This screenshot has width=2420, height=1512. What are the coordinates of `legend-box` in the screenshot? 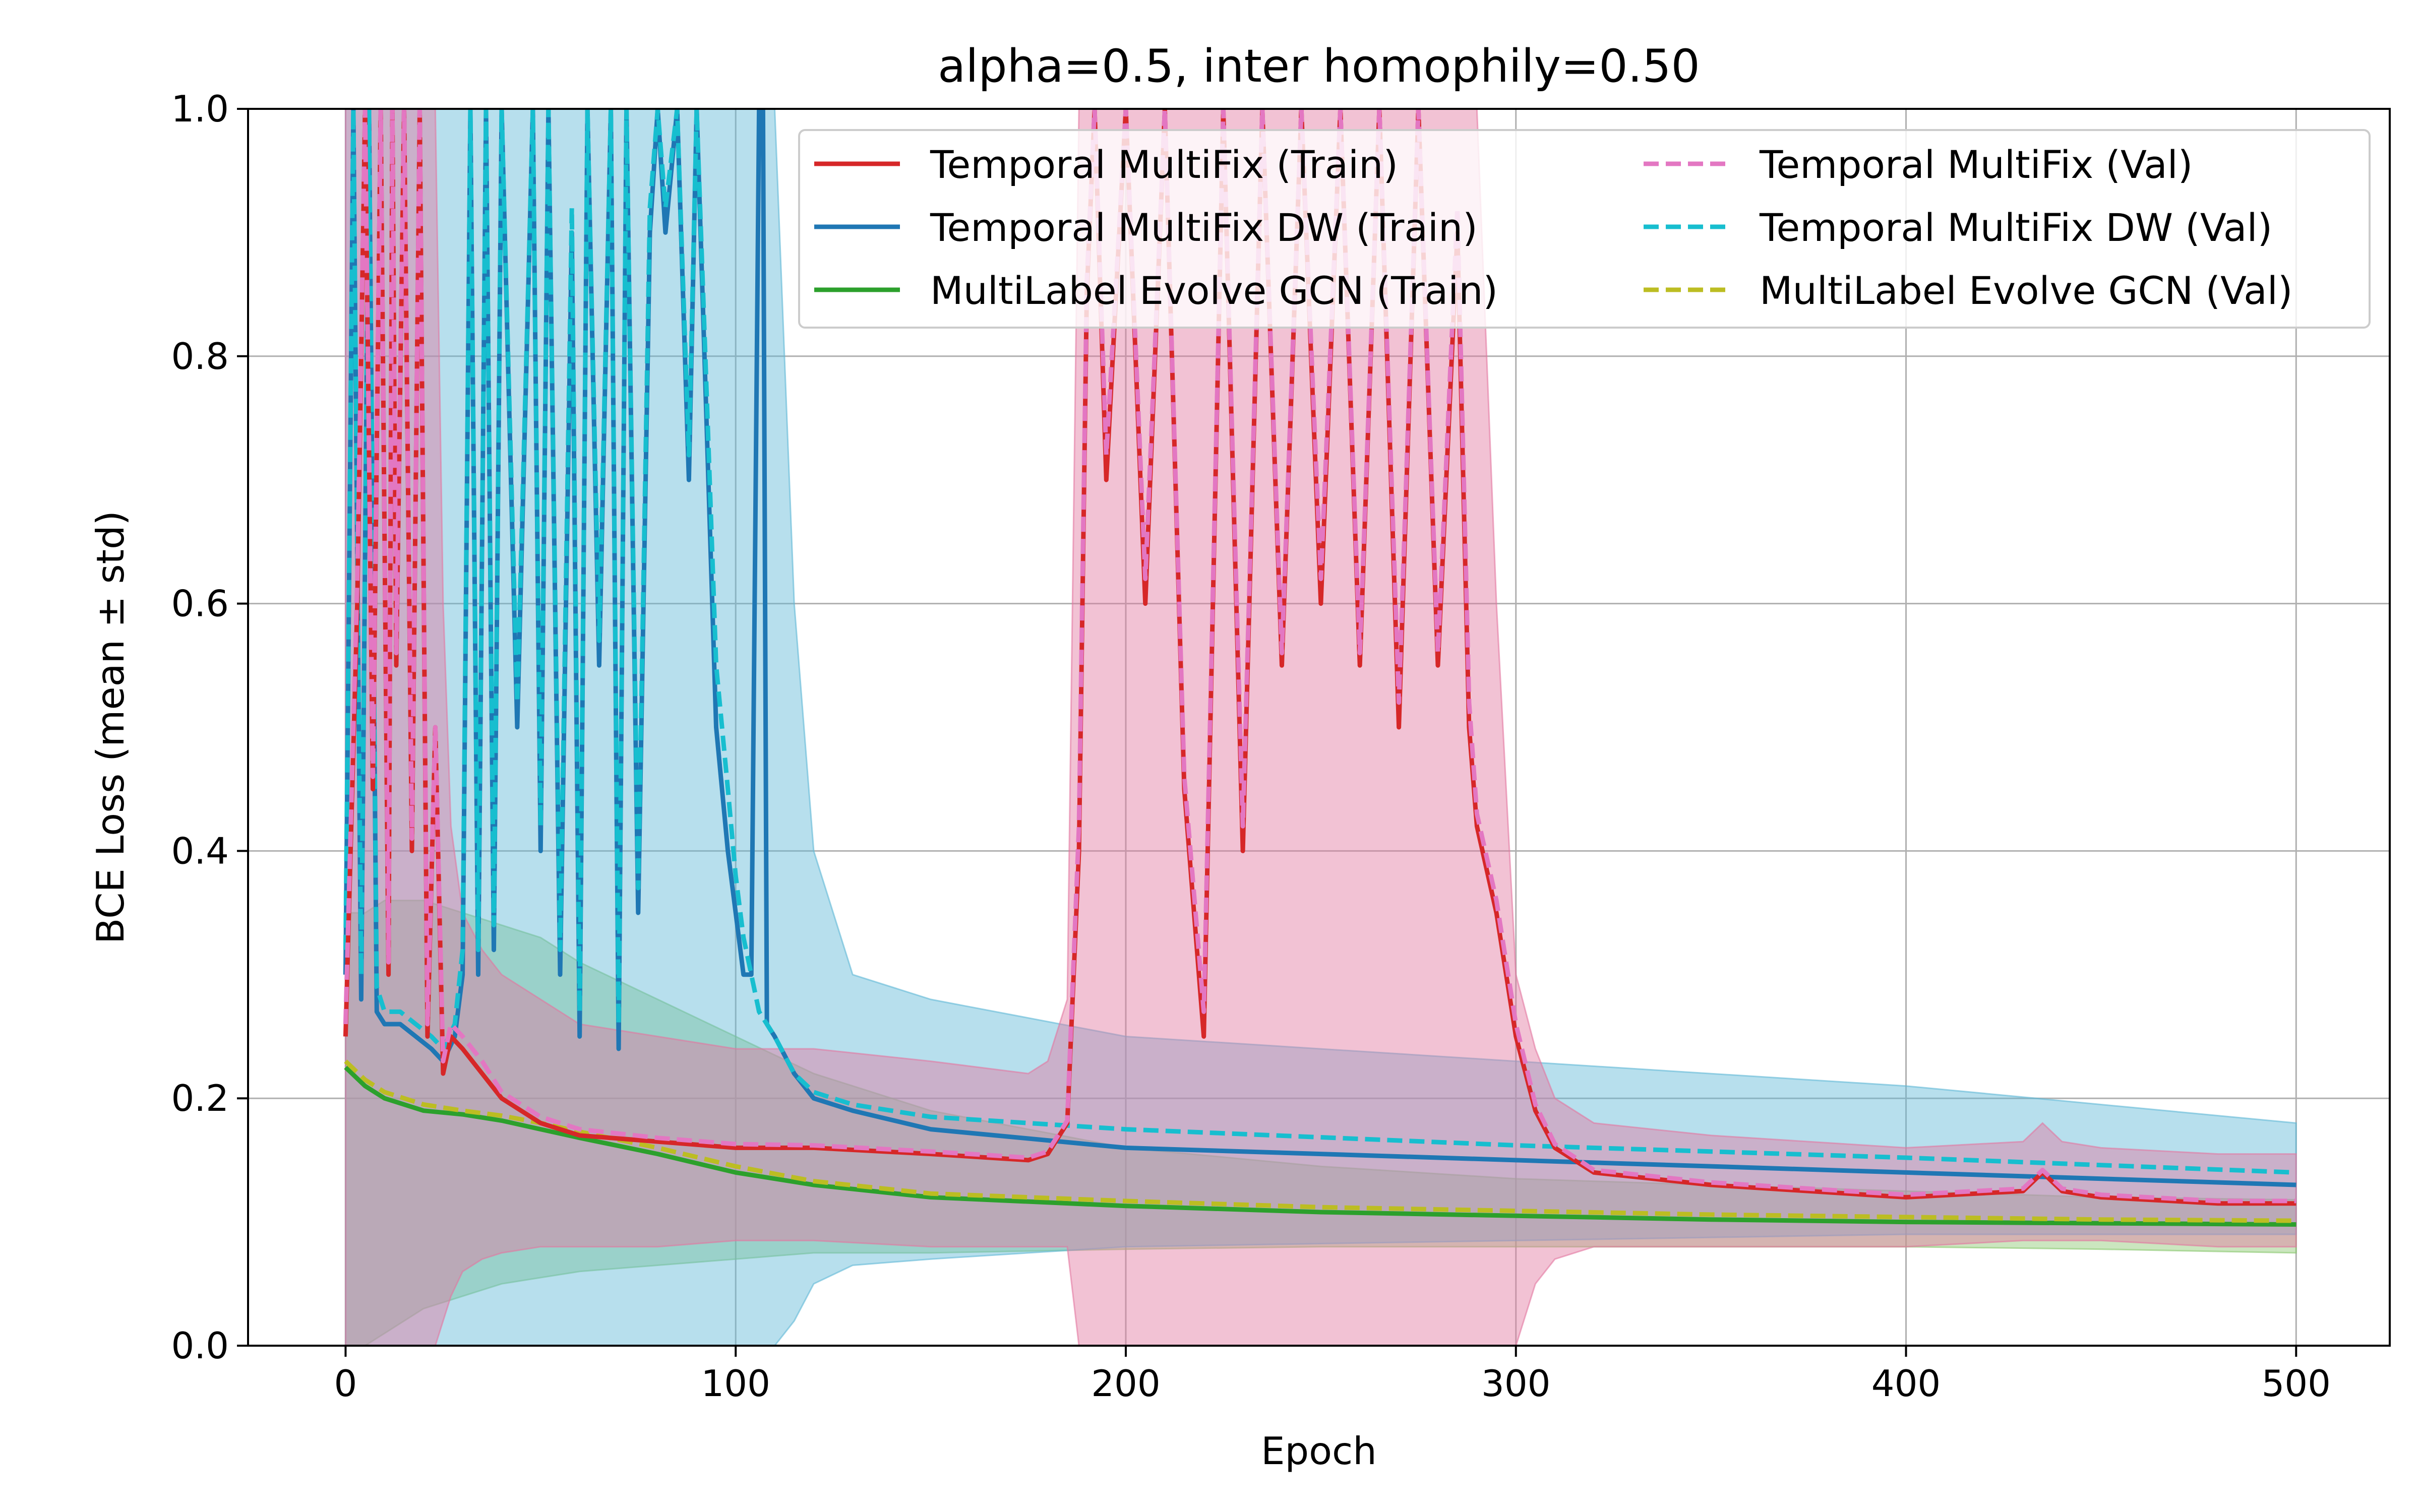 It's located at (1584, 229).